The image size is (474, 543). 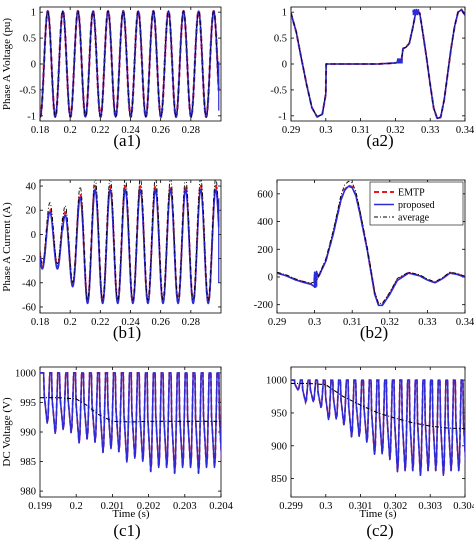 I want to click on legend-label-proposed: proposed, so click(x=416, y=205).